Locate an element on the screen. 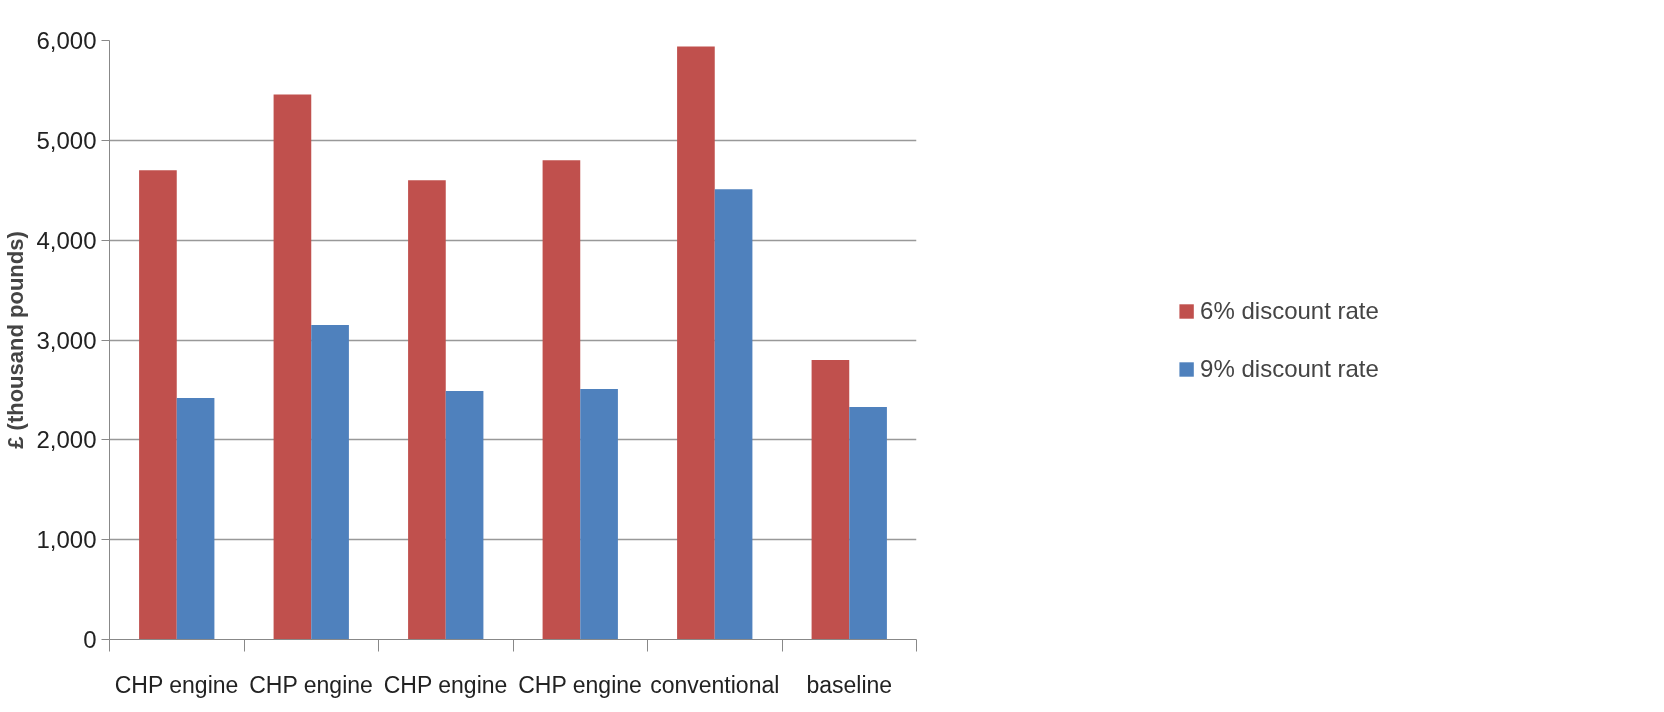  y-tick-label: 4,000 is located at coordinates (66, 240).